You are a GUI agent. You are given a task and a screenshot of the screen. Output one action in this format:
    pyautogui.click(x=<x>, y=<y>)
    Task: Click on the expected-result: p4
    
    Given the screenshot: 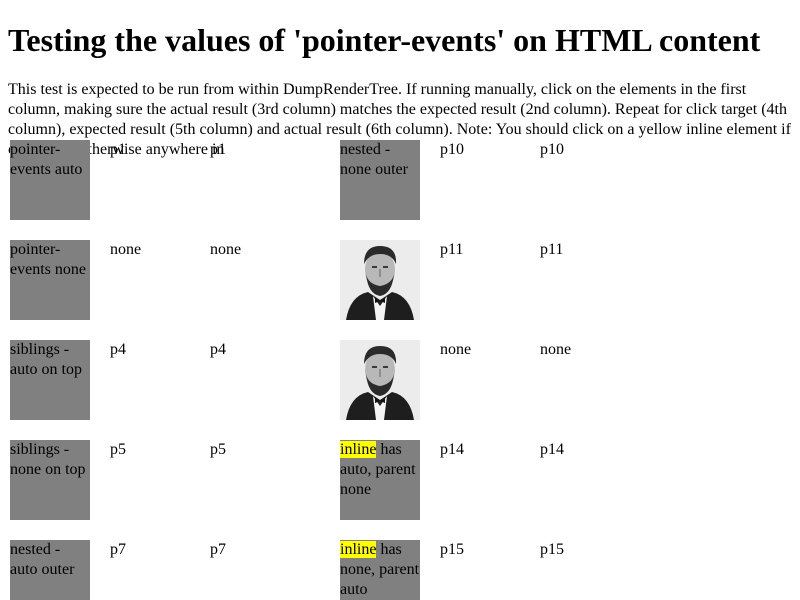 What is the action you would take?
    pyautogui.click(x=118, y=349)
    